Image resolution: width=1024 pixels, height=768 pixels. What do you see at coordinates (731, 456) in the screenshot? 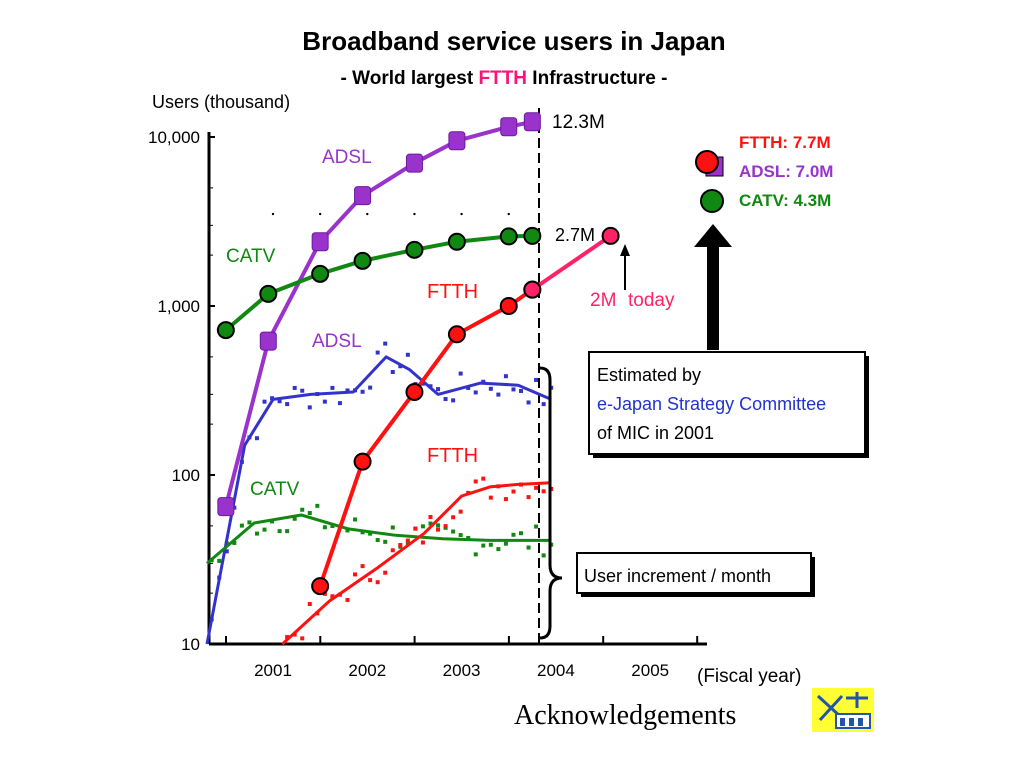
I see `estimated-box-shadow-bottom` at bounding box center [731, 456].